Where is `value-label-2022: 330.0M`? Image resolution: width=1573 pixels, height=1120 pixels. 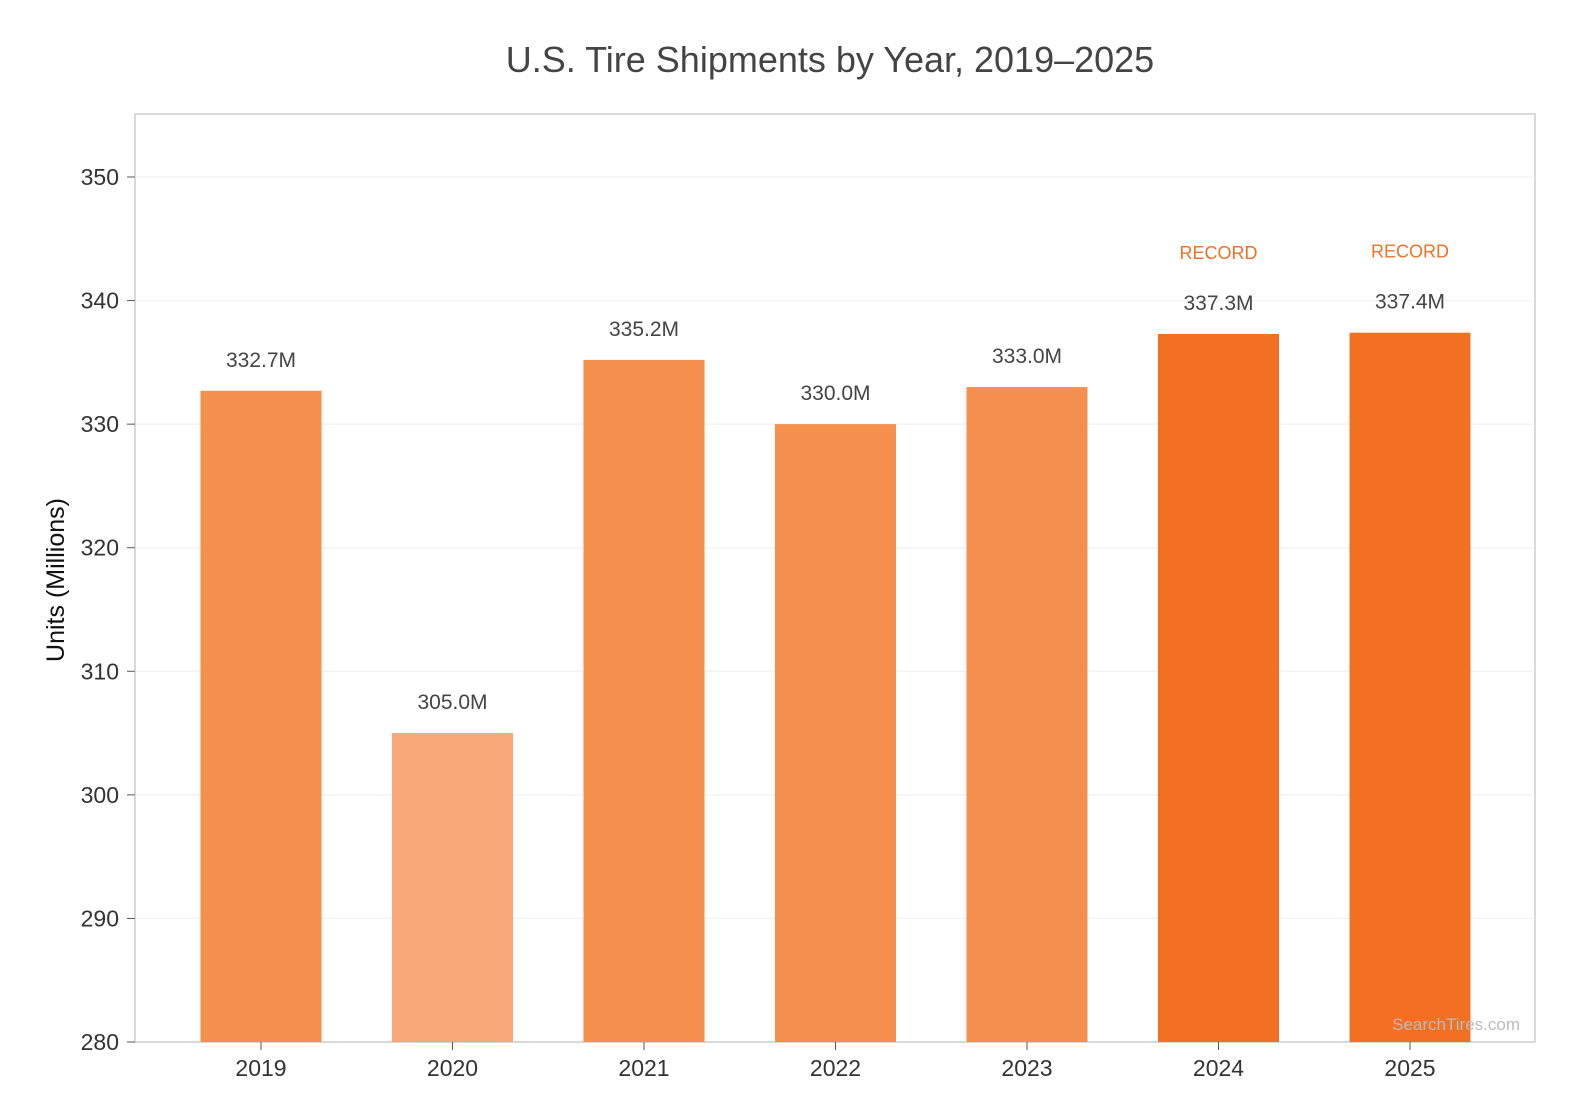 value-label-2022: 330.0M is located at coordinates (835, 393).